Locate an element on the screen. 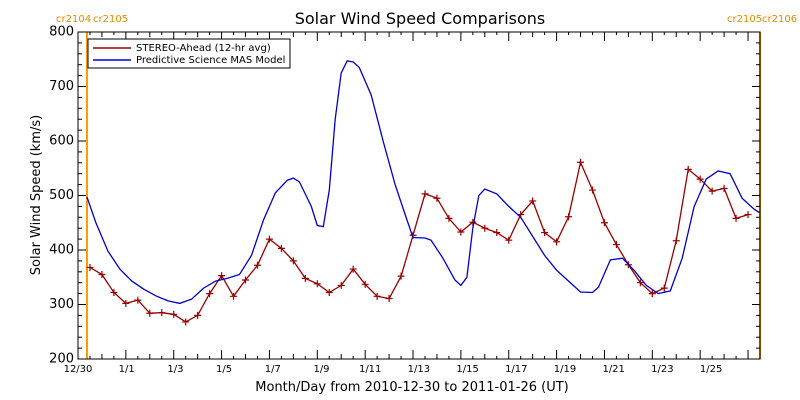  x-tick-label-1-7: 1/7 is located at coordinates (273, 369).